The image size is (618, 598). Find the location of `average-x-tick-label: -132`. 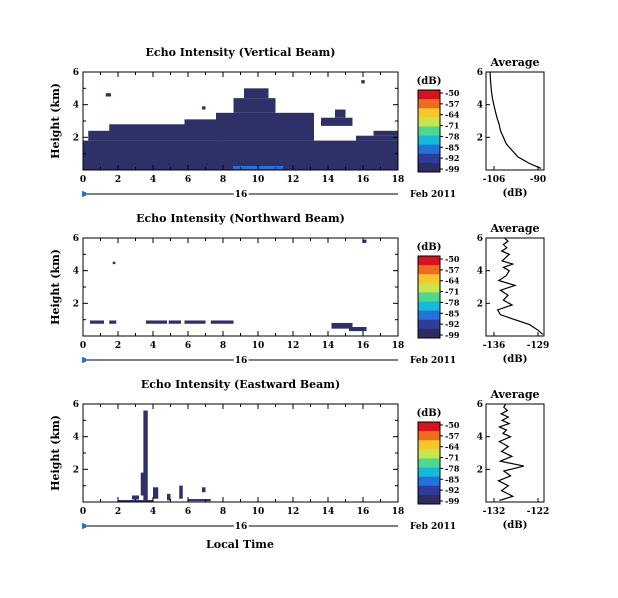

average-x-tick-label: -132 is located at coordinates (494, 512).